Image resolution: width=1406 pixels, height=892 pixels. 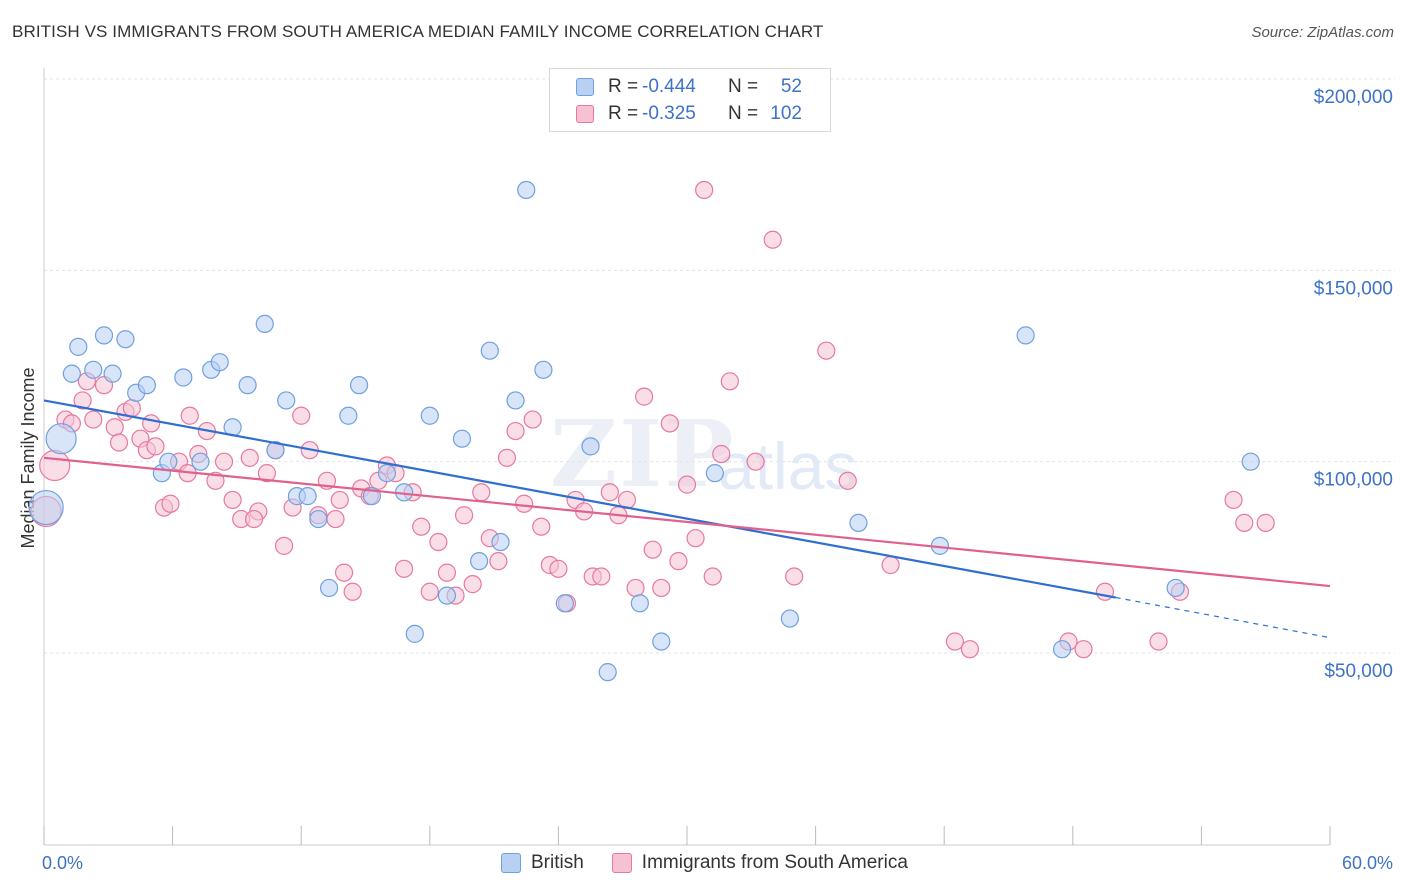 I want to click on british-swatch, so click(x=585, y=87).